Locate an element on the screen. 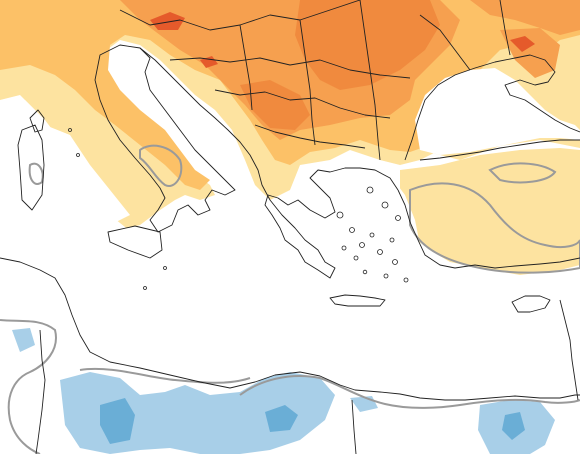  cool-mid-egypt is located at coordinates (281, 418).